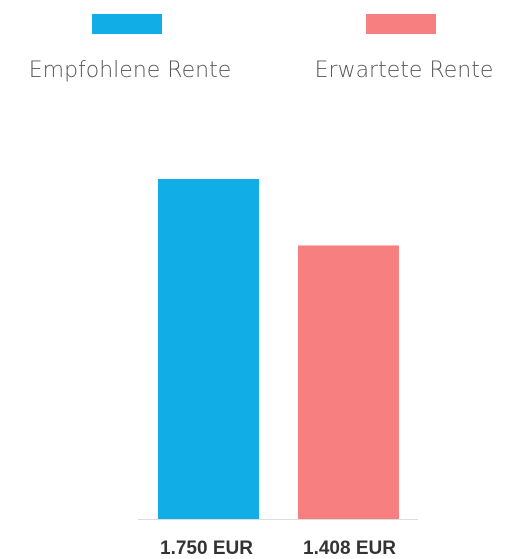  I want to click on value-label: 1.750 EUR, so click(206, 548).